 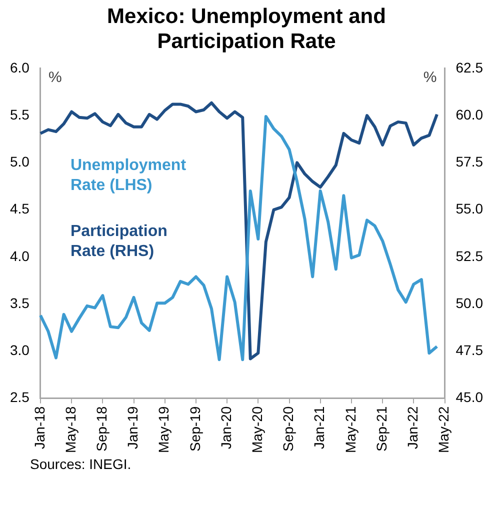 I want to click on y2-tick-label: 62.5, so click(x=470, y=67).